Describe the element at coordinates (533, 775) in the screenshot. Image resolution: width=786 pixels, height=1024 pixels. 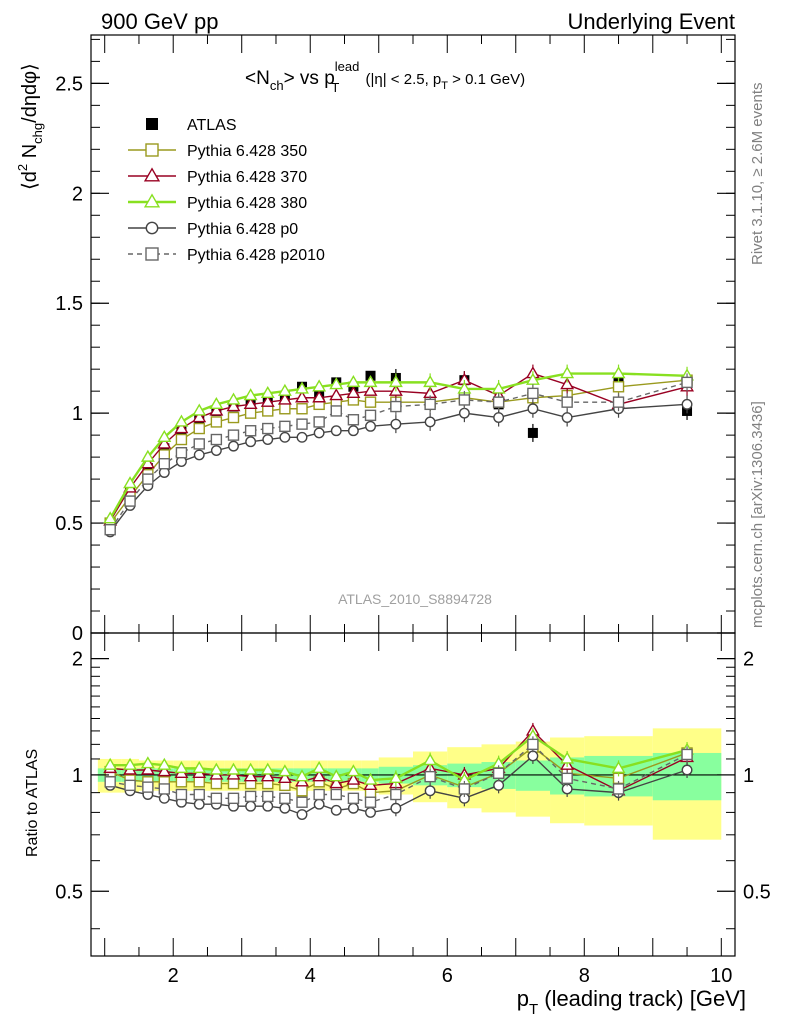
I see `inner-uncertainty-band` at that location.